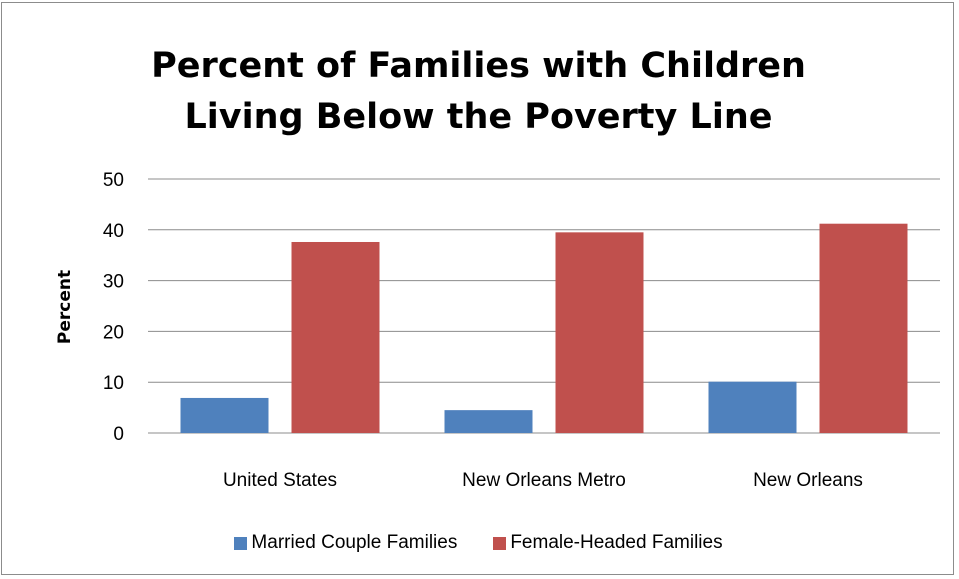 The height and width of the screenshot is (579, 959). I want to click on y-tick-label: 10, so click(113, 383).